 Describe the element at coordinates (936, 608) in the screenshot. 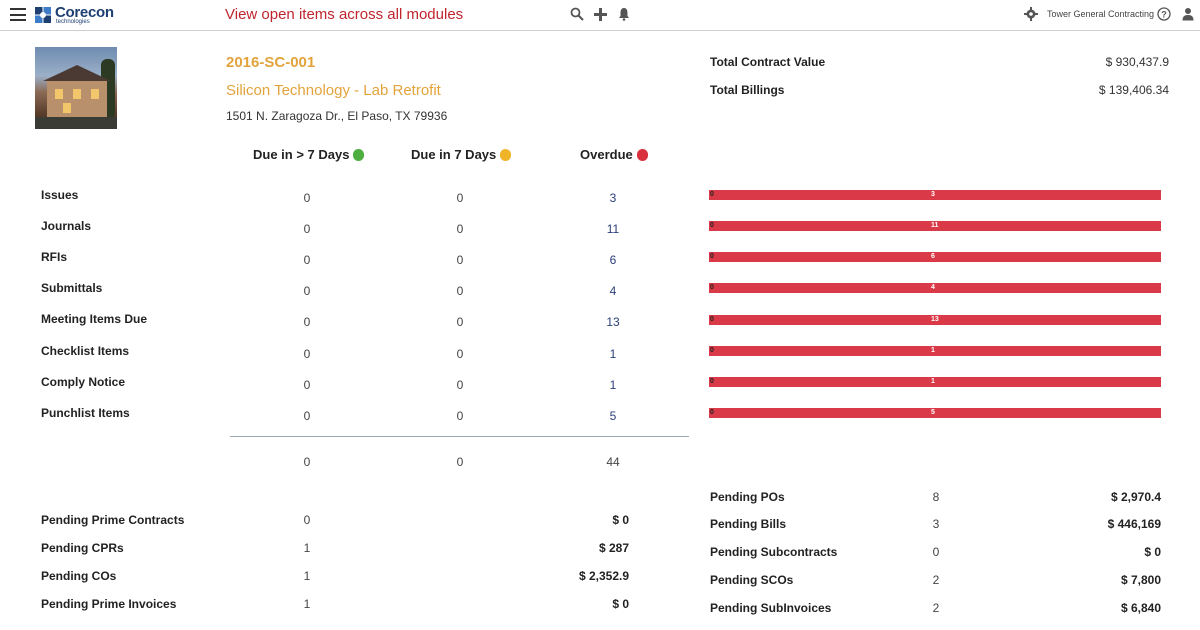

I see `pending-subinvoices-count: 2` at that location.